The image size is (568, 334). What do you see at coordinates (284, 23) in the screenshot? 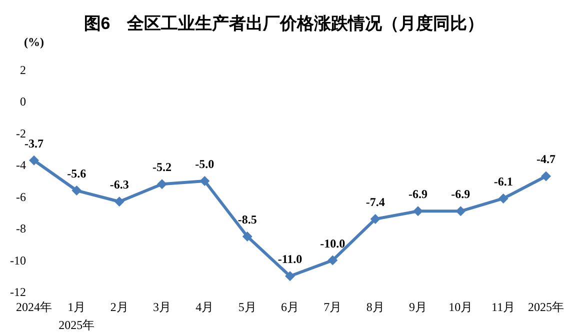
I see `chart-title: 图6 全区工业生产者出厂价格涨跌情况（月度同比）` at bounding box center [284, 23].